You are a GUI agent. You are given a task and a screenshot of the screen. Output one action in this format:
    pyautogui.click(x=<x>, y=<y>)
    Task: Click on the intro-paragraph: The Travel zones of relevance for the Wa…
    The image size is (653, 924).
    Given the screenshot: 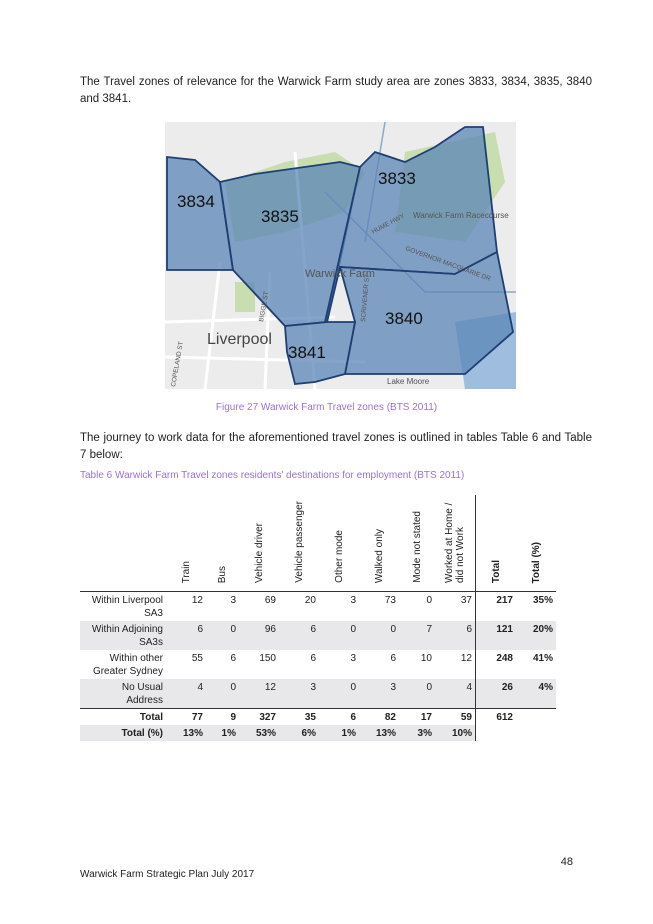 What is the action you would take?
    pyautogui.click(x=336, y=90)
    